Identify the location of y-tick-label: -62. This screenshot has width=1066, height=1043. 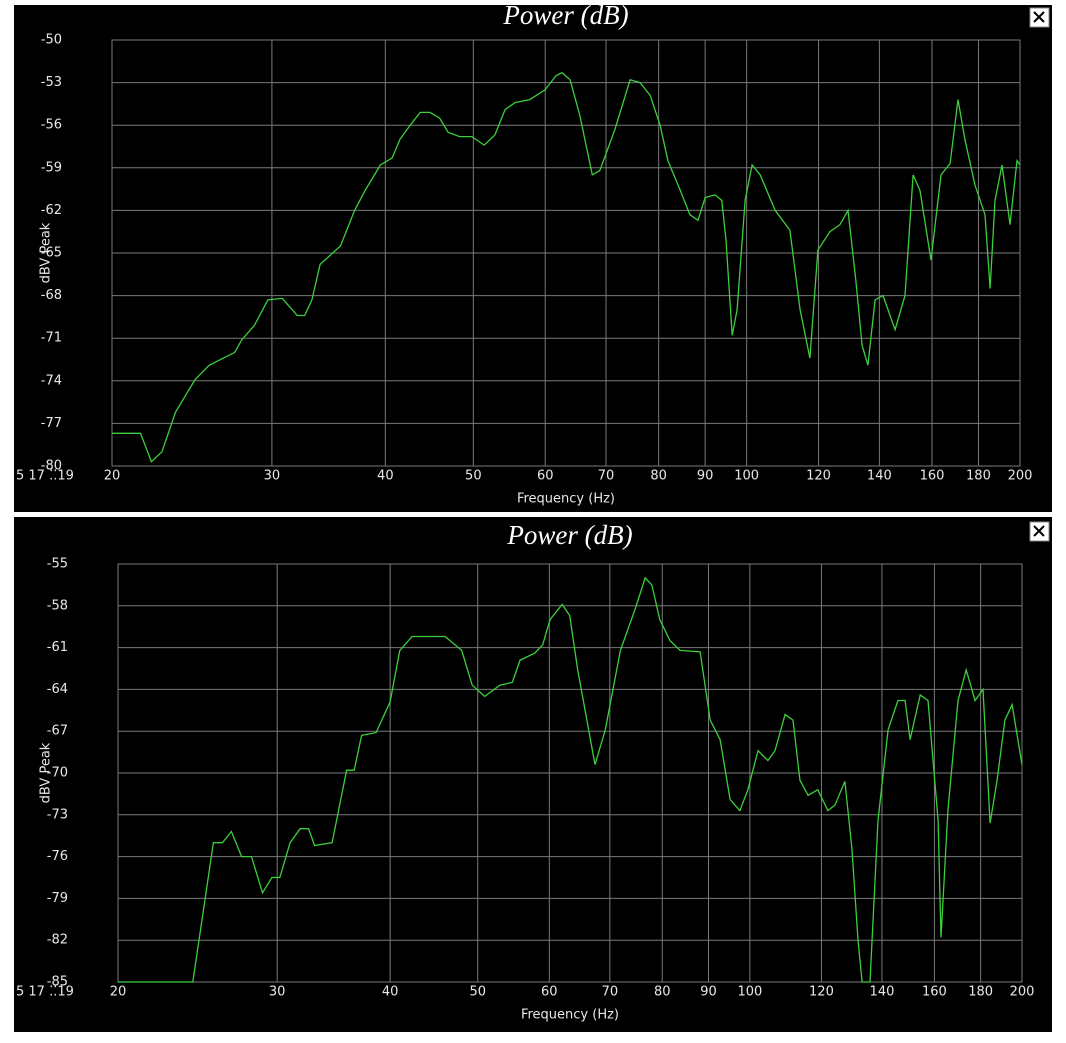
(51, 210).